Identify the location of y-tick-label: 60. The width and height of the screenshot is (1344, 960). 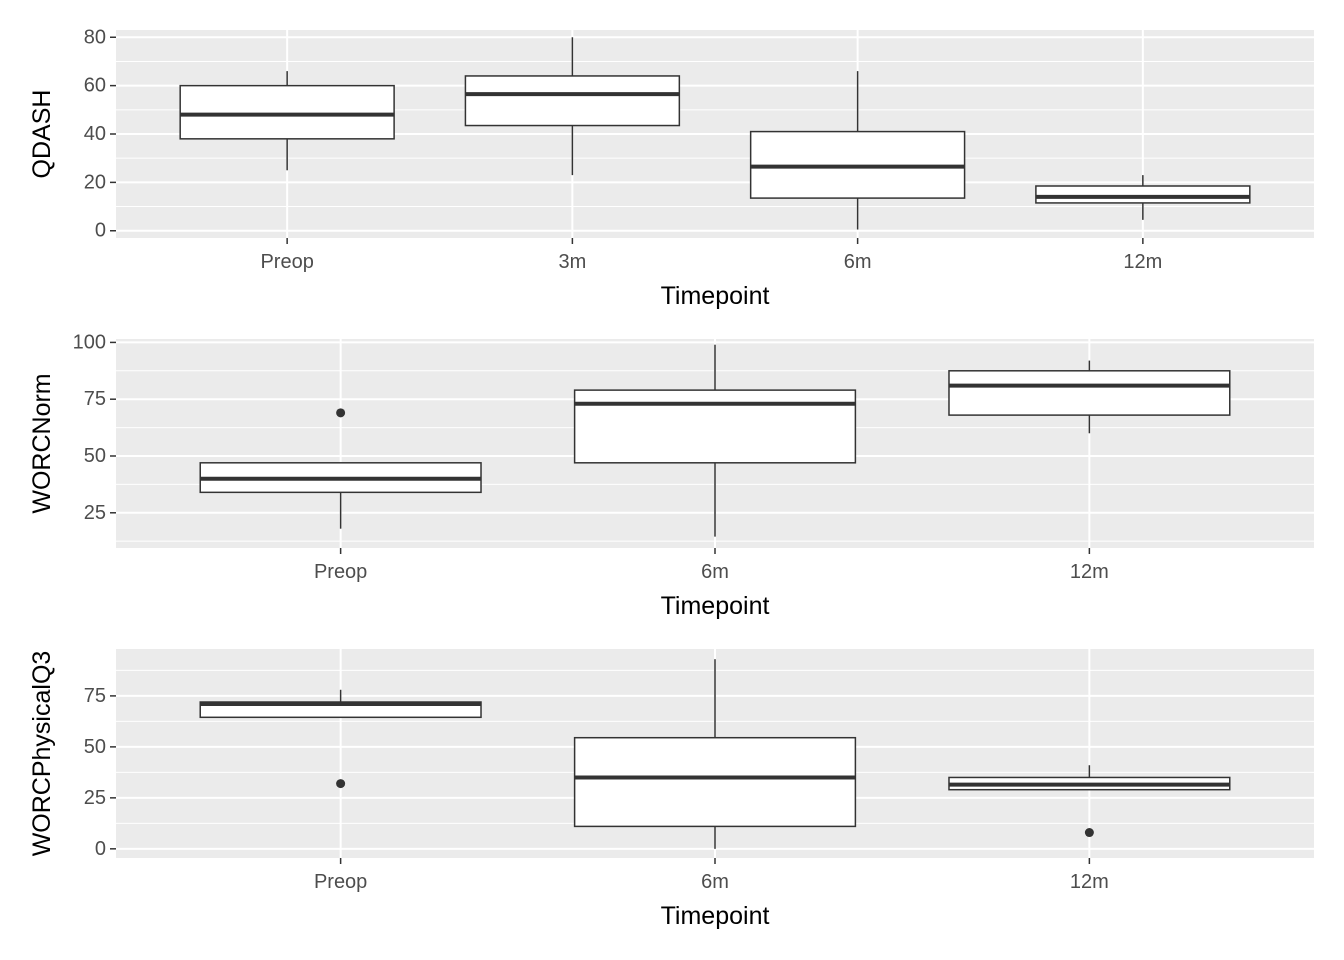
(95, 86).